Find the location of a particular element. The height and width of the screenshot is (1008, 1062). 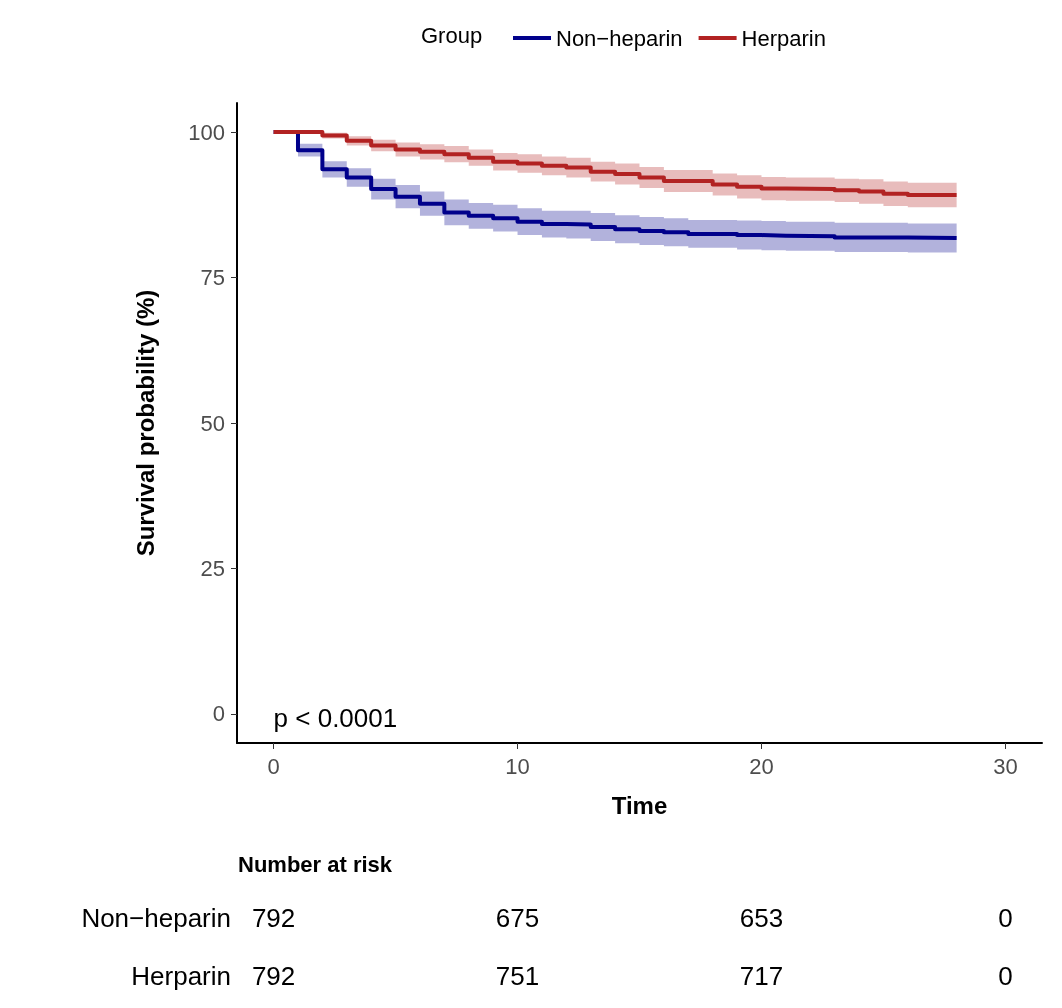

x-tick-label: 10 is located at coordinates (517, 766).